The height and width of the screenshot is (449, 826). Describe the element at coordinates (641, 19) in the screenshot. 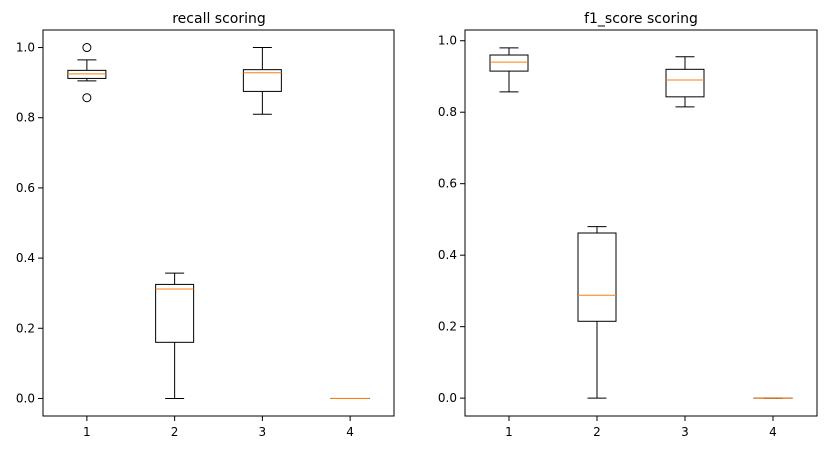

I see `f1-score-chart-title: f1_score scoring` at that location.